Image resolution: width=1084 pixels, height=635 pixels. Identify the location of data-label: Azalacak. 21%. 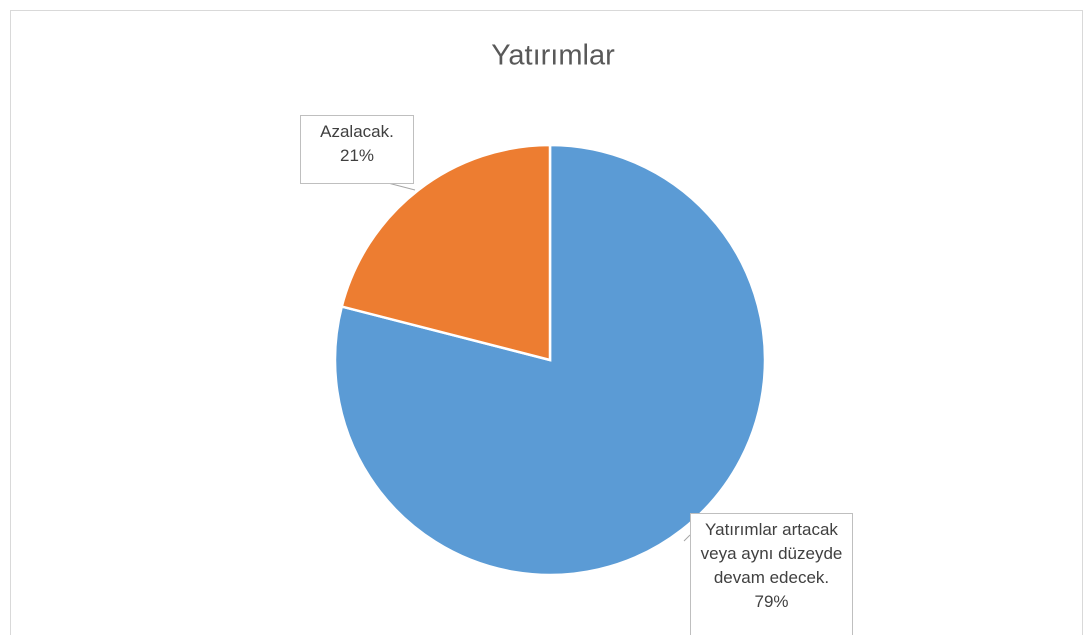
(357, 149).